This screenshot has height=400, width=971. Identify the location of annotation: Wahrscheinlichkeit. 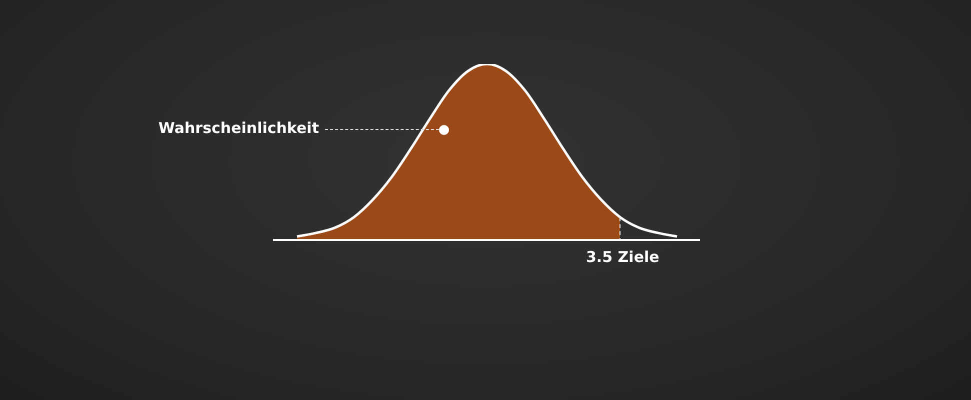
(238, 128).